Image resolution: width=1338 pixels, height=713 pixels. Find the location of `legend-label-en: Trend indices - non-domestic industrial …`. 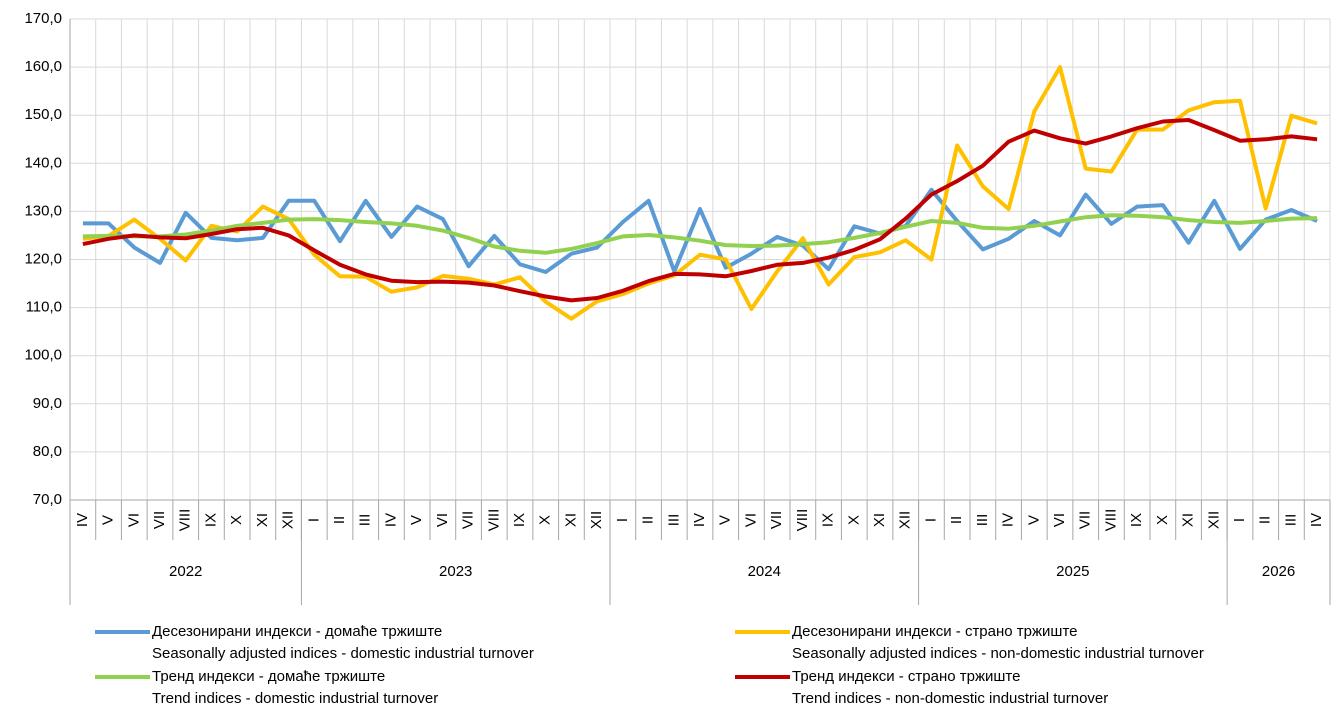

legend-label-en: Trend indices - non-domestic industrial … is located at coordinates (950, 698).